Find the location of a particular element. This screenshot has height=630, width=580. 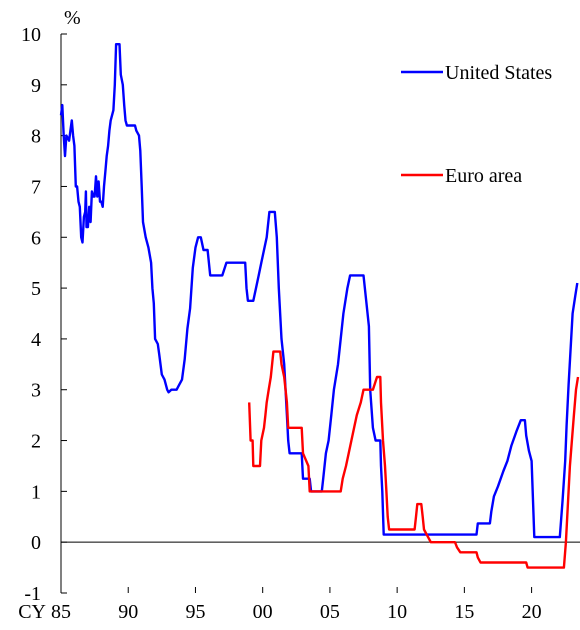

y-tick-label: 0 is located at coordinates (36, 543).